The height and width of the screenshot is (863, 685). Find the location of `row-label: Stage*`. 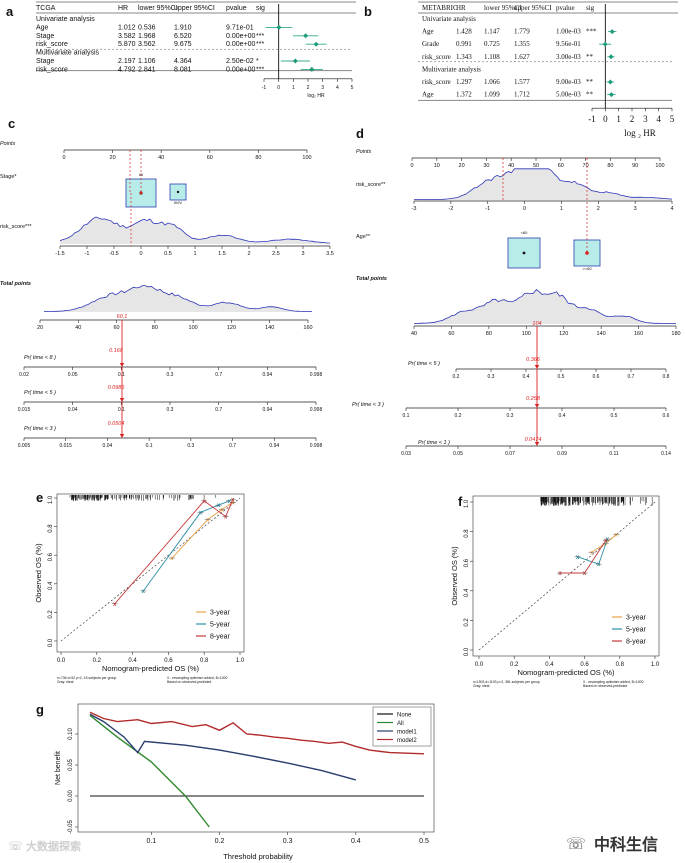

row-label: Stage* is located at coordinates (8, 177).